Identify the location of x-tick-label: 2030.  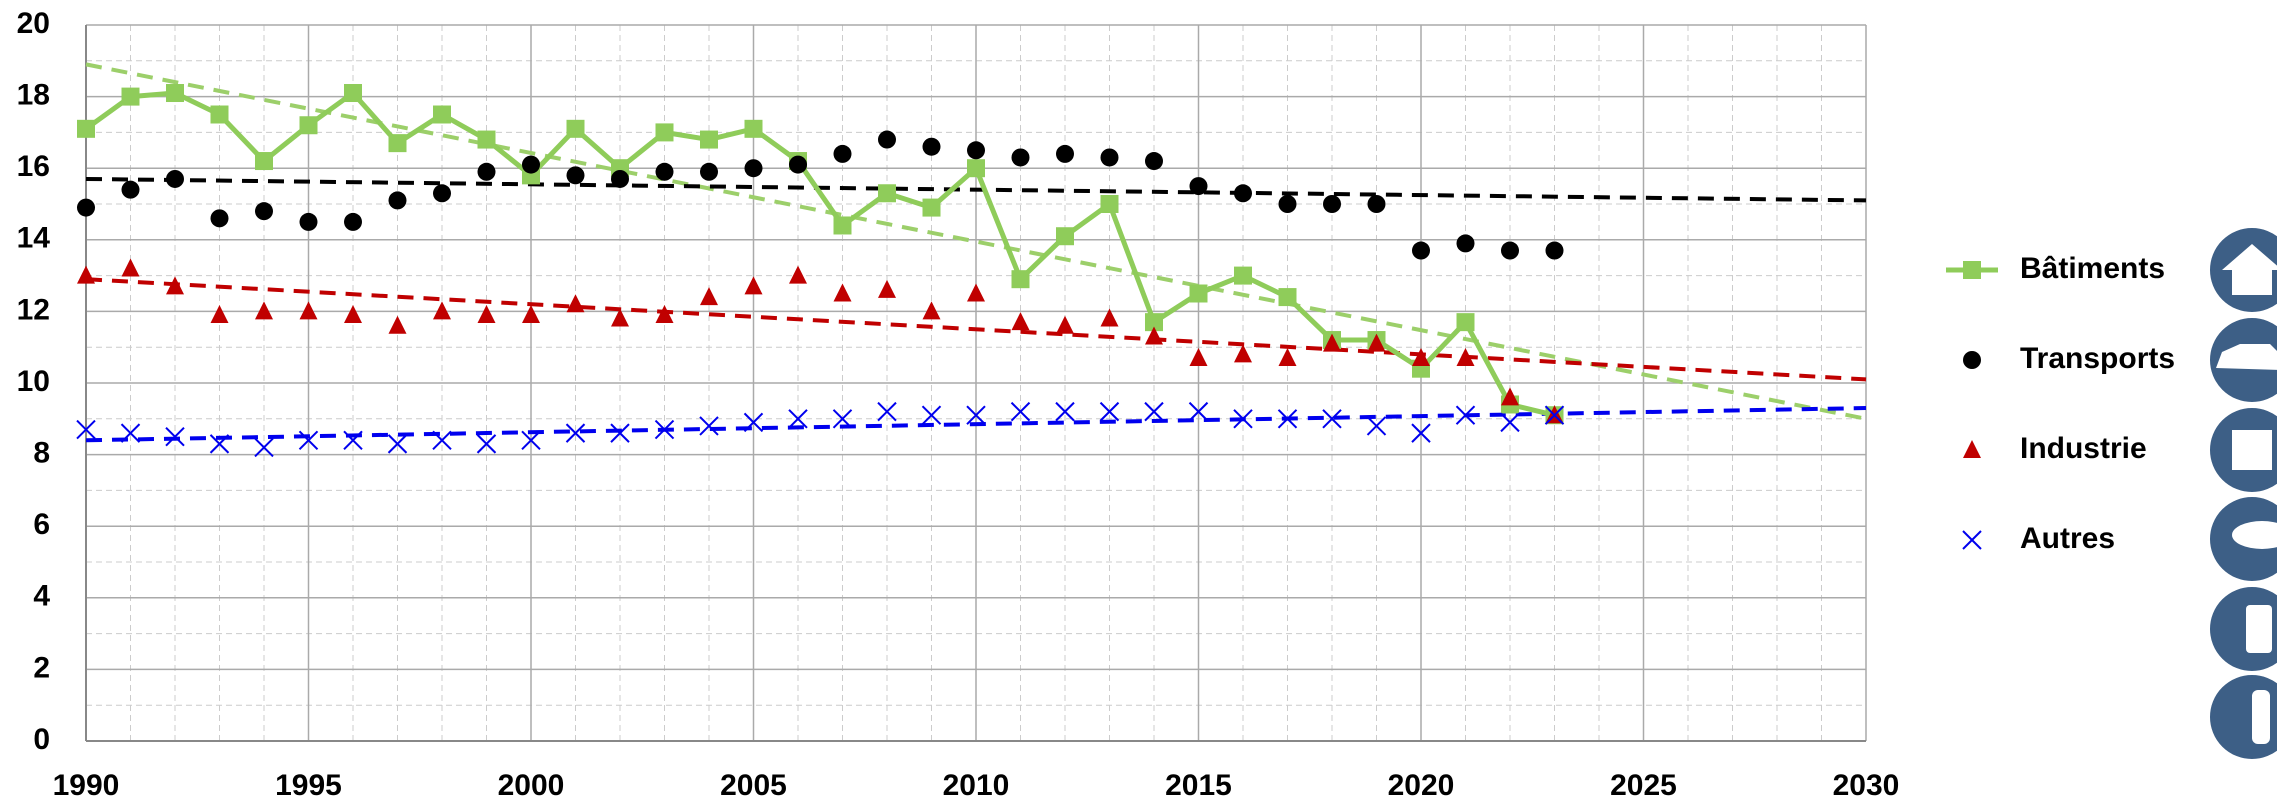
(1866, 785).